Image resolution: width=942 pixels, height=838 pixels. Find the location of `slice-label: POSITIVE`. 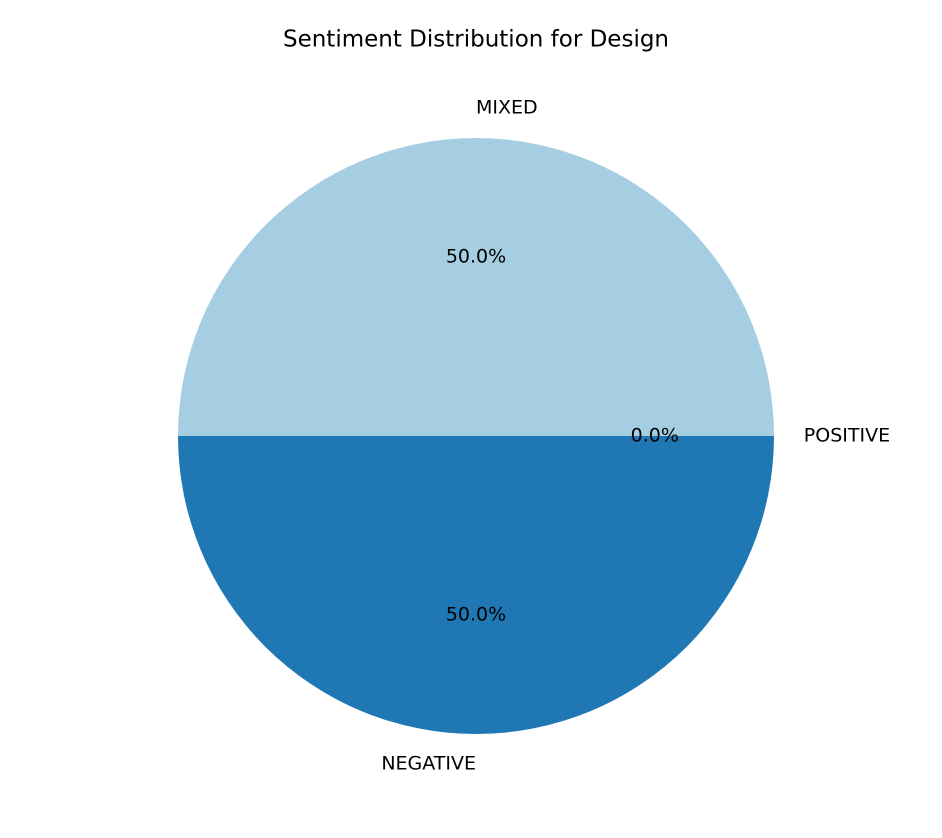

slice-label: POSITIVE is located at coordinates (847, 436).